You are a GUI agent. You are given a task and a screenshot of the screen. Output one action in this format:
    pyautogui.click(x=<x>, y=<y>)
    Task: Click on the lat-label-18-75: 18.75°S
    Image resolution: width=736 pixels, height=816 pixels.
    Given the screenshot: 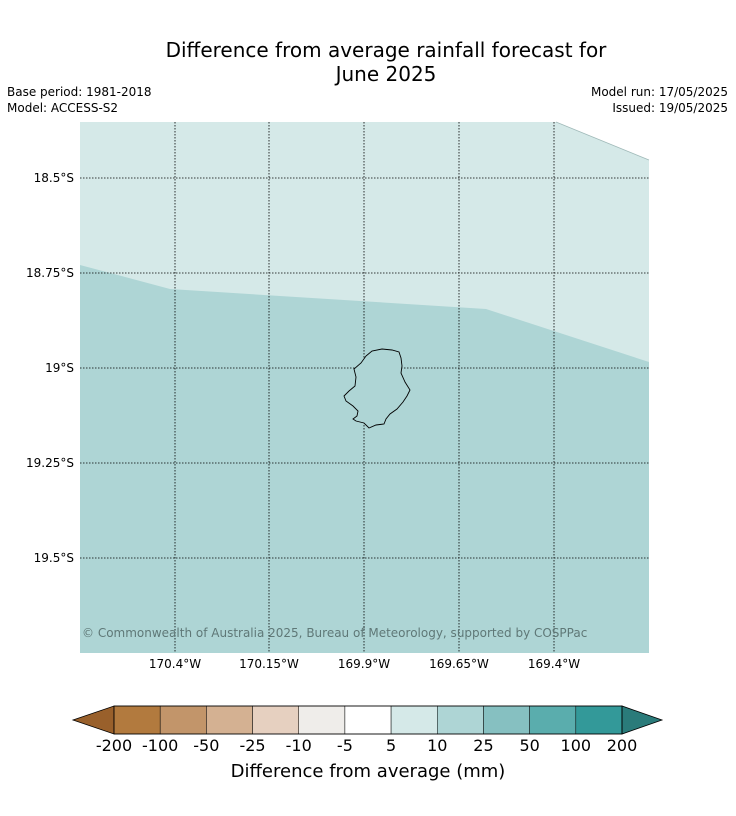 What is the action you would take?
    pyautogui.click(x=50, y=273)
    